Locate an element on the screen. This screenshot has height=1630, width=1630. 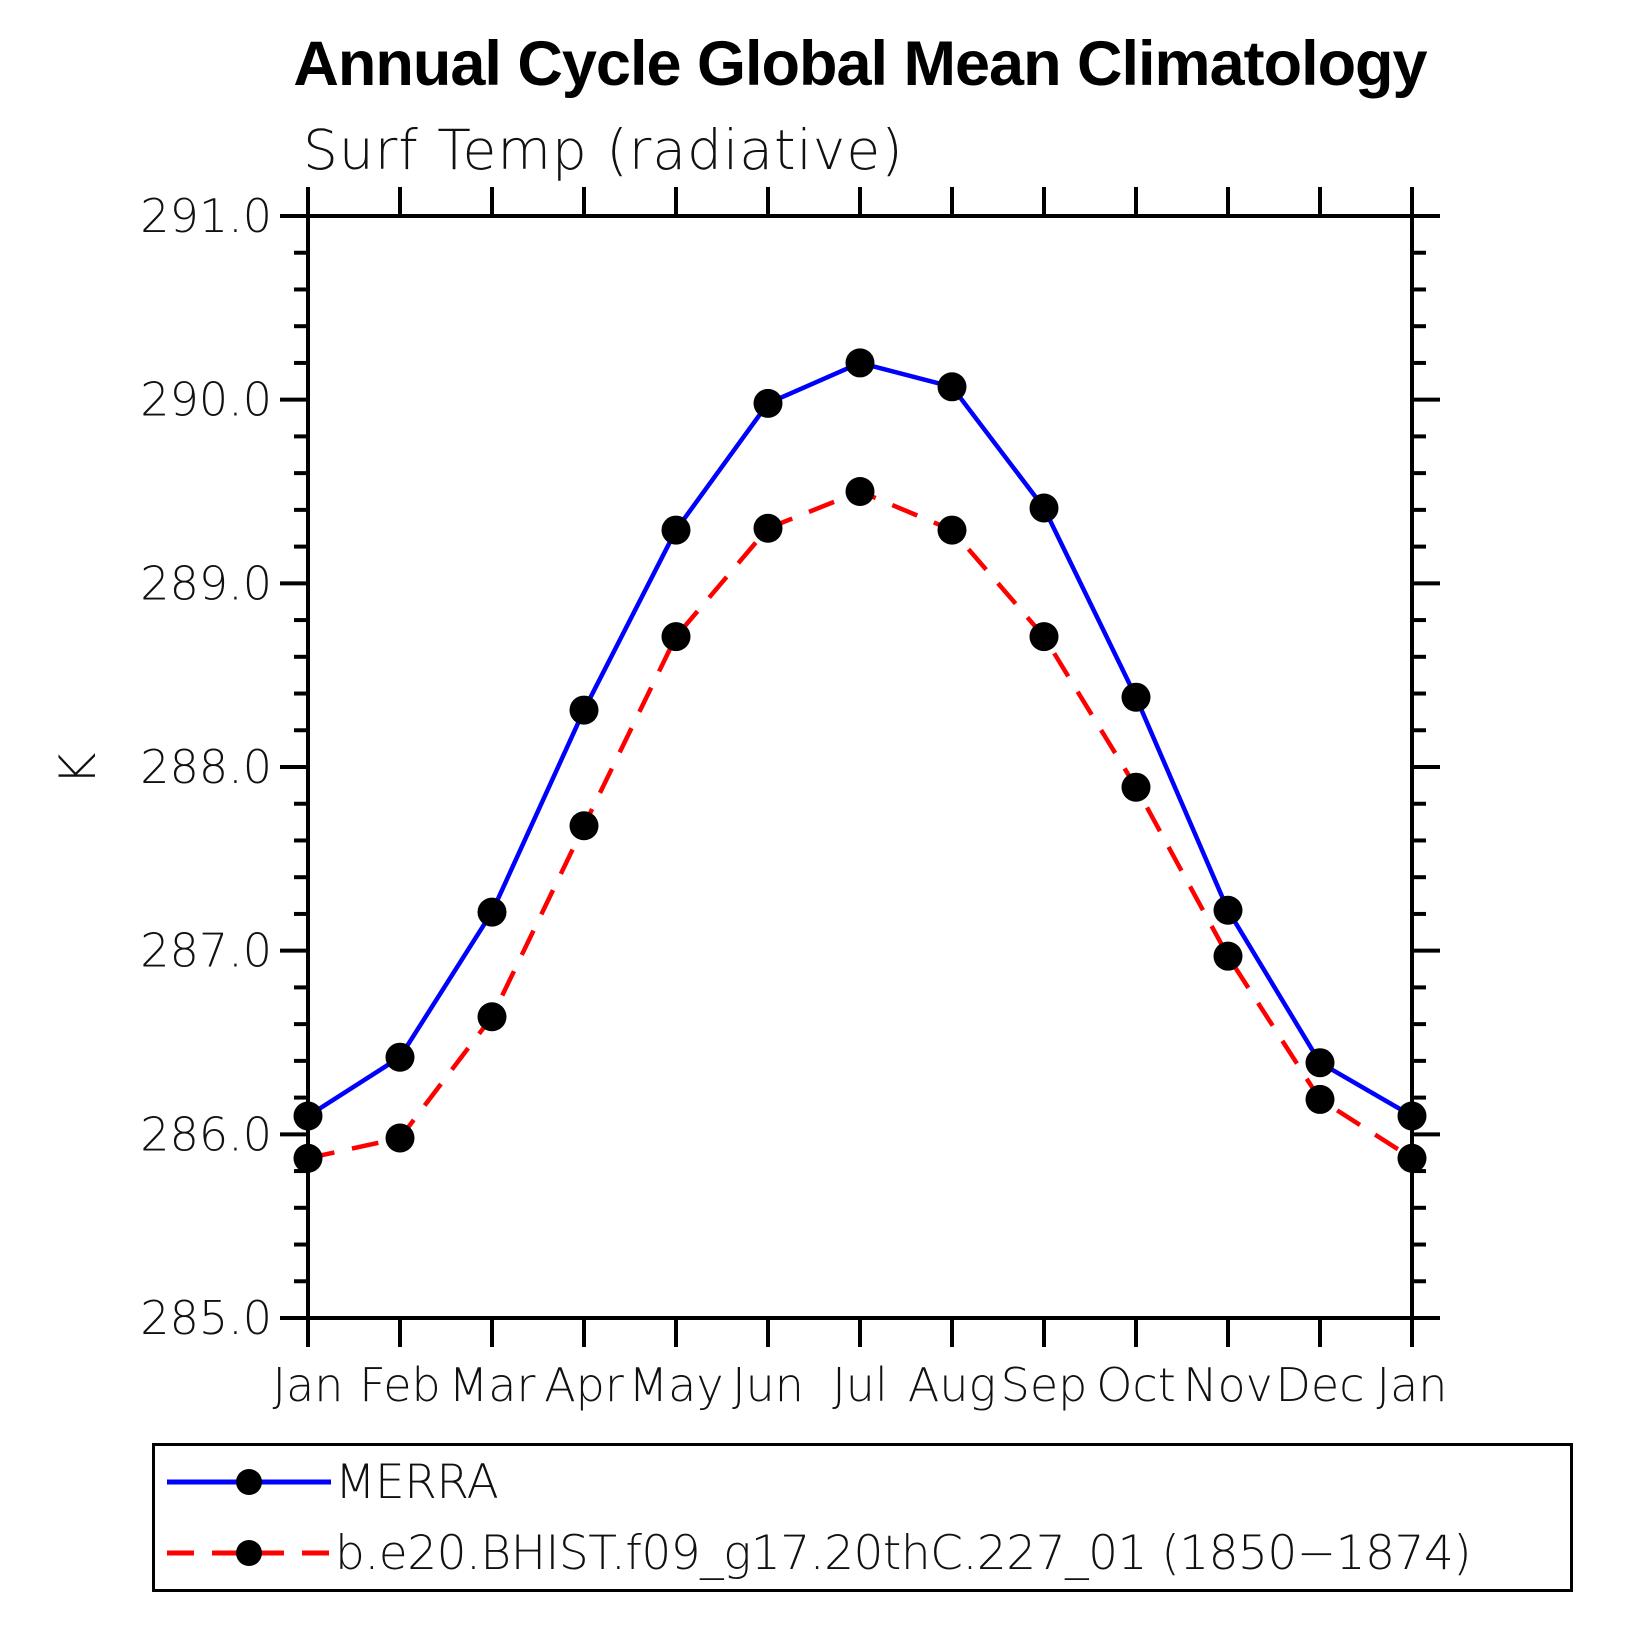
y-tick-label: 291.0 is located at coordinates (206, 216).